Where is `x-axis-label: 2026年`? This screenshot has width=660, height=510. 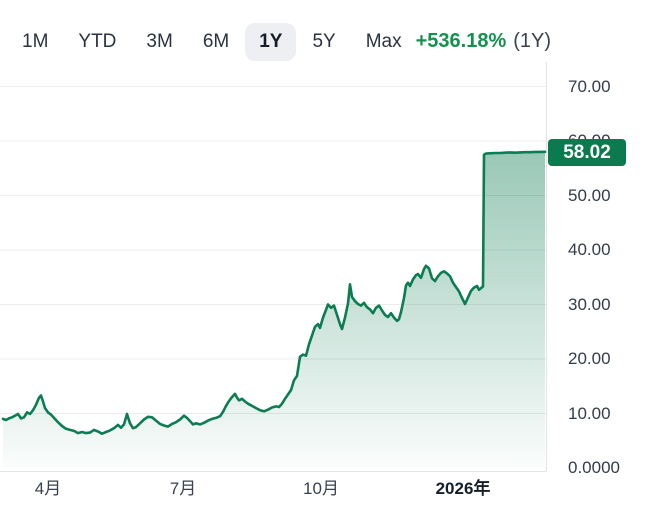 x-axis-label: 2026年 is located at coordinates (463, 488).